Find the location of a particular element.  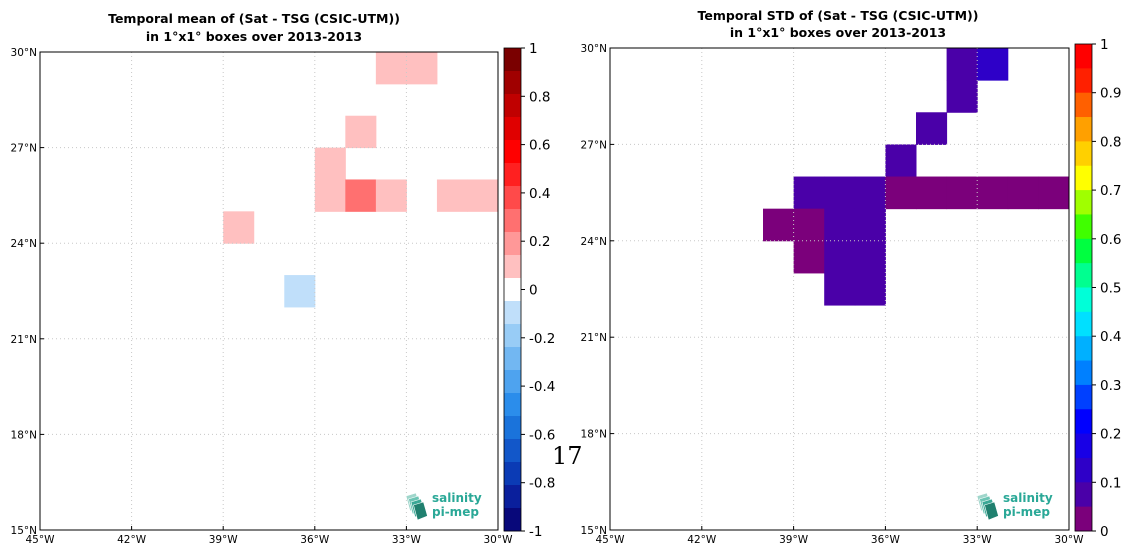

colorbar-tick-label: 0.7 is located at coordinates (1110, 191).